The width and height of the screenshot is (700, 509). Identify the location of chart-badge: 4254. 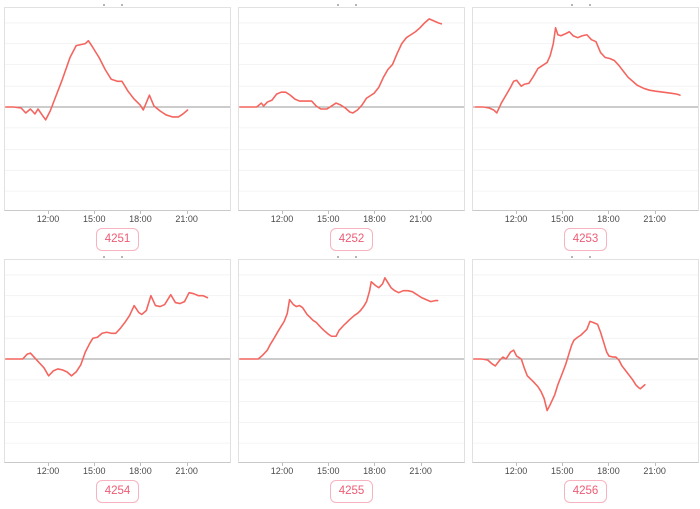
(117, 491).